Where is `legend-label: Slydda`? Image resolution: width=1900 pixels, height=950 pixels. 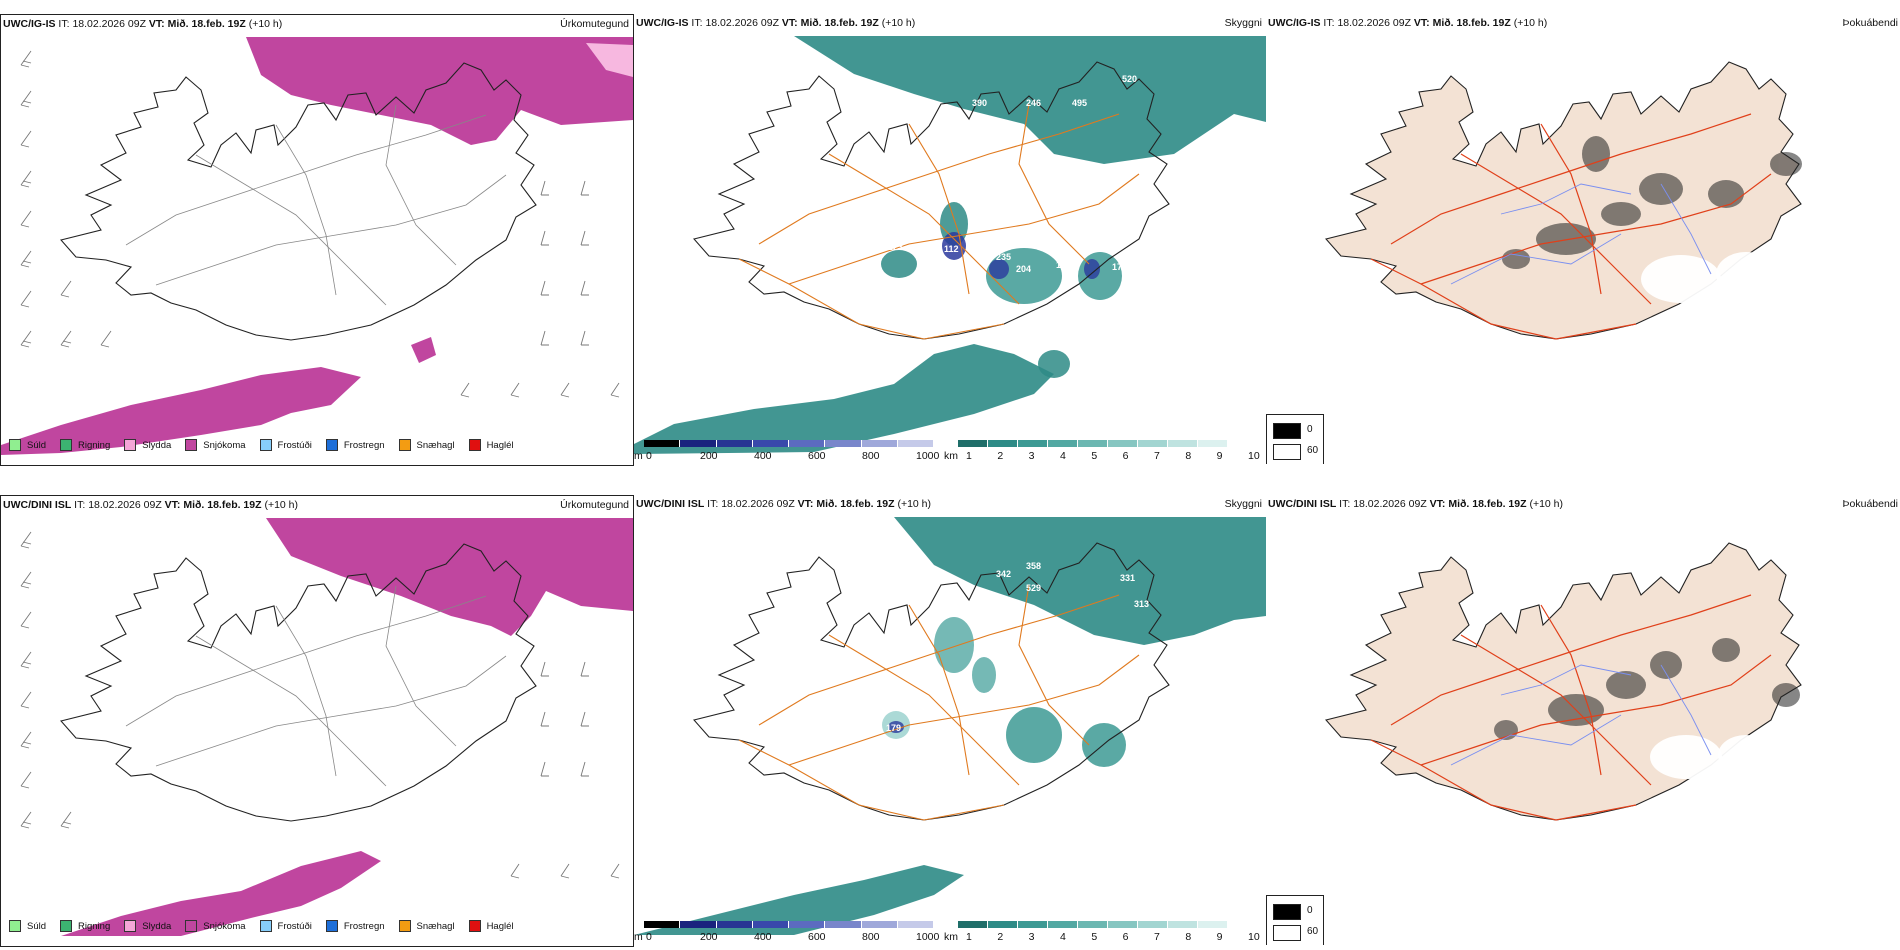
legend-label: Slydda is located at coordinates (157, 445).